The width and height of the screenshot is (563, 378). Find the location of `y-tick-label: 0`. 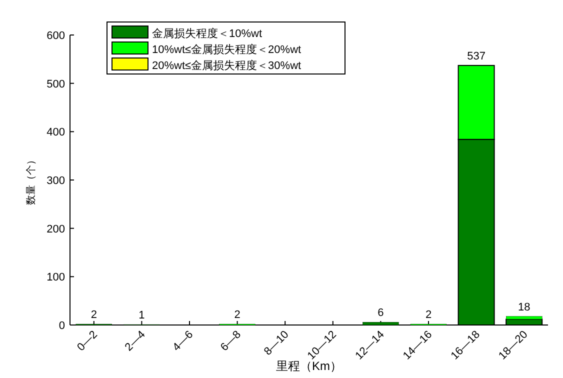

y-tick-label: 0 is located at coordinates (61, 326).